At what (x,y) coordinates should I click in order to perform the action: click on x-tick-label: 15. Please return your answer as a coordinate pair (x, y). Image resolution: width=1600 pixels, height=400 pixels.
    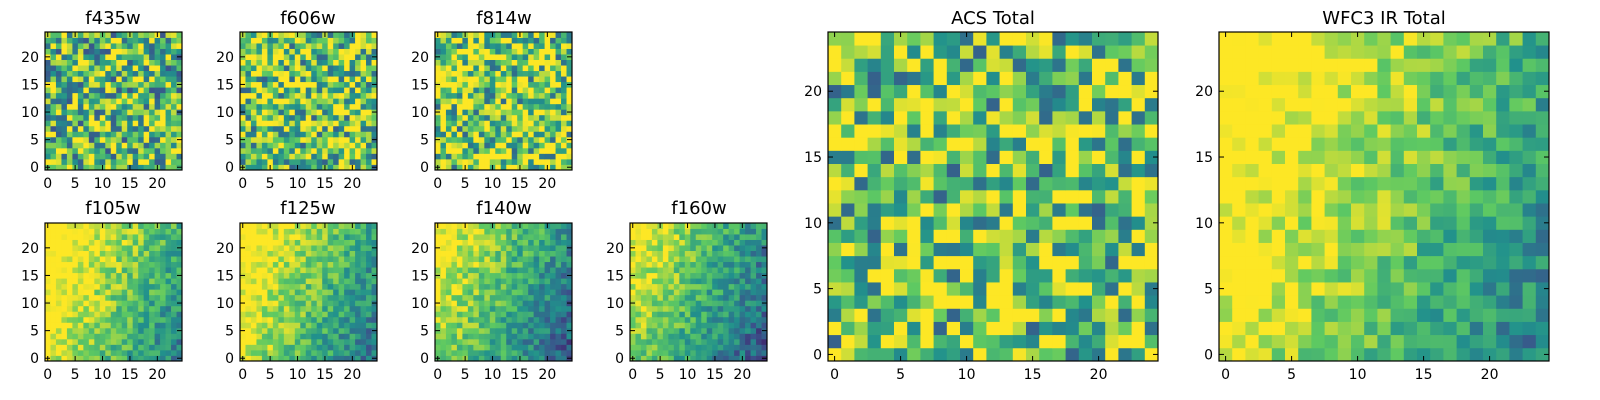
    Looking at the image, I should click on (325, 375).